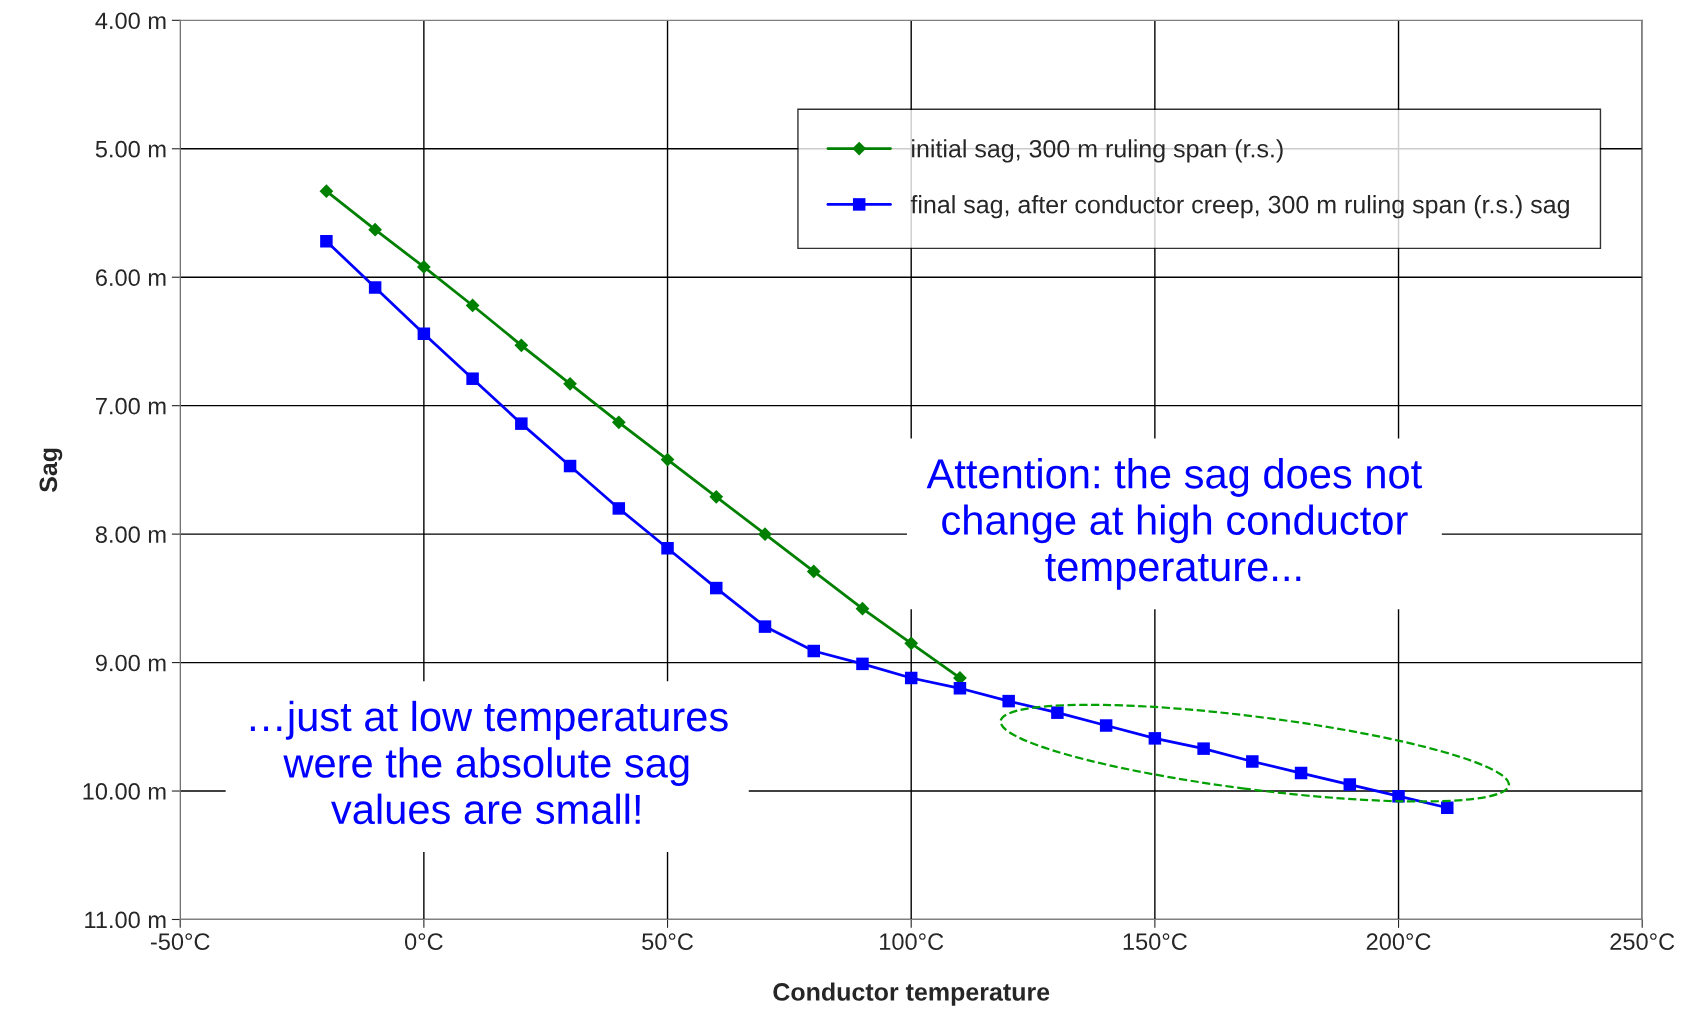 The image size is (1700, 1016). I want to click on legend-label: initial sag, 300 m ruling span (r.s.), so click(1097, 151).